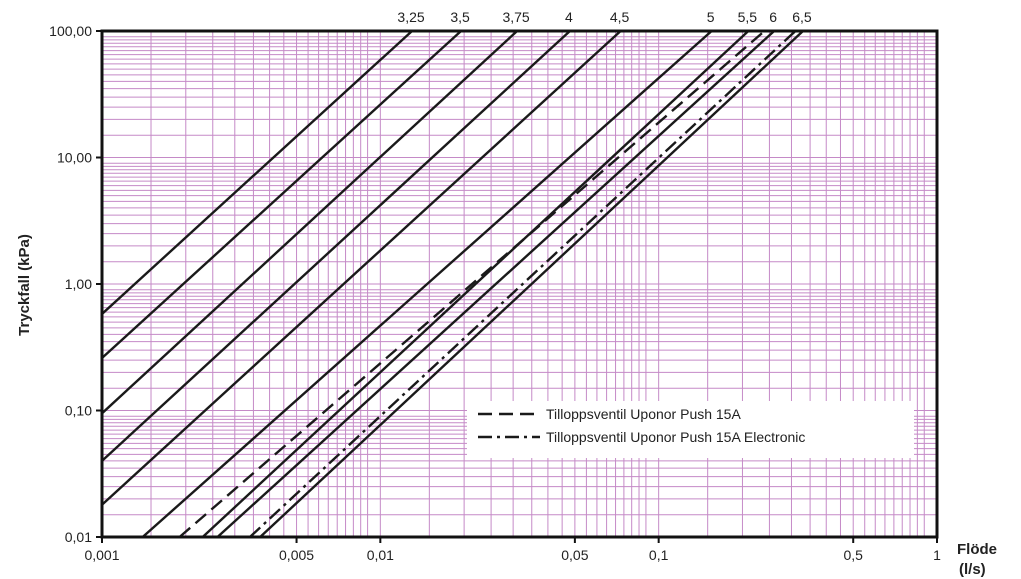 The image size is (1021, 579). I want to click on curve-label: 3,75, so click(515, 17).